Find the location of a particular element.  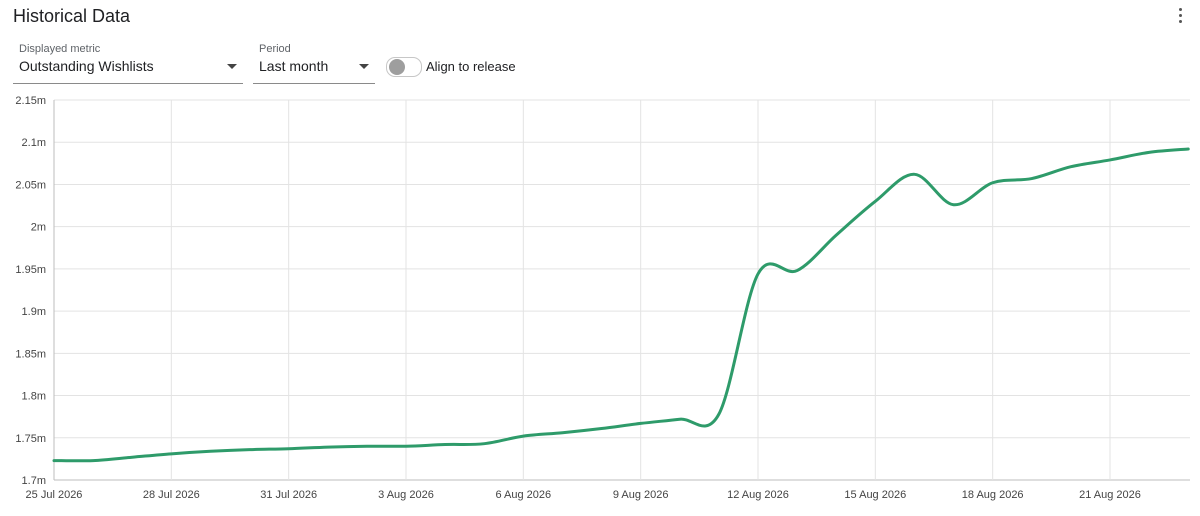

period-select: Period Last month is located at coordinates (314, 62).